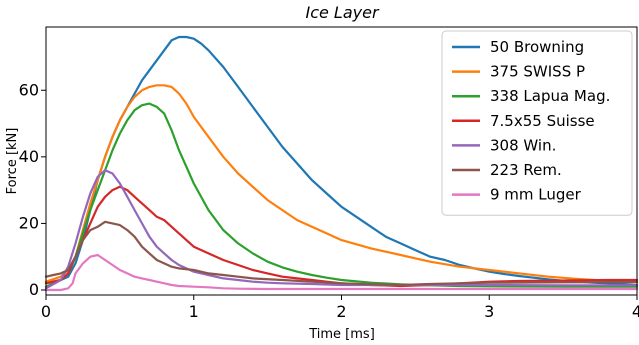 This screenshot has width=639, height=345. Describe the element at coordinates (32, 189) in the screenshot. I see `y-axis: 0 20 40 60` at that location.